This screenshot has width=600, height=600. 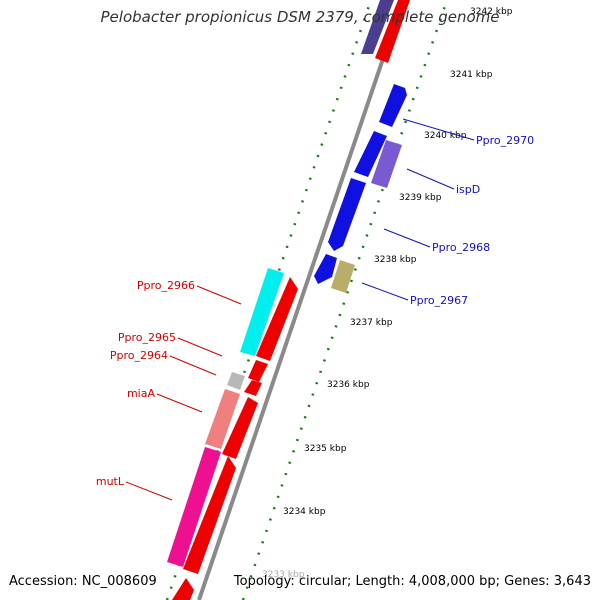 I want to click on gene-label-ppro-2964: Ppro_2964, so click(x=139, y=355).